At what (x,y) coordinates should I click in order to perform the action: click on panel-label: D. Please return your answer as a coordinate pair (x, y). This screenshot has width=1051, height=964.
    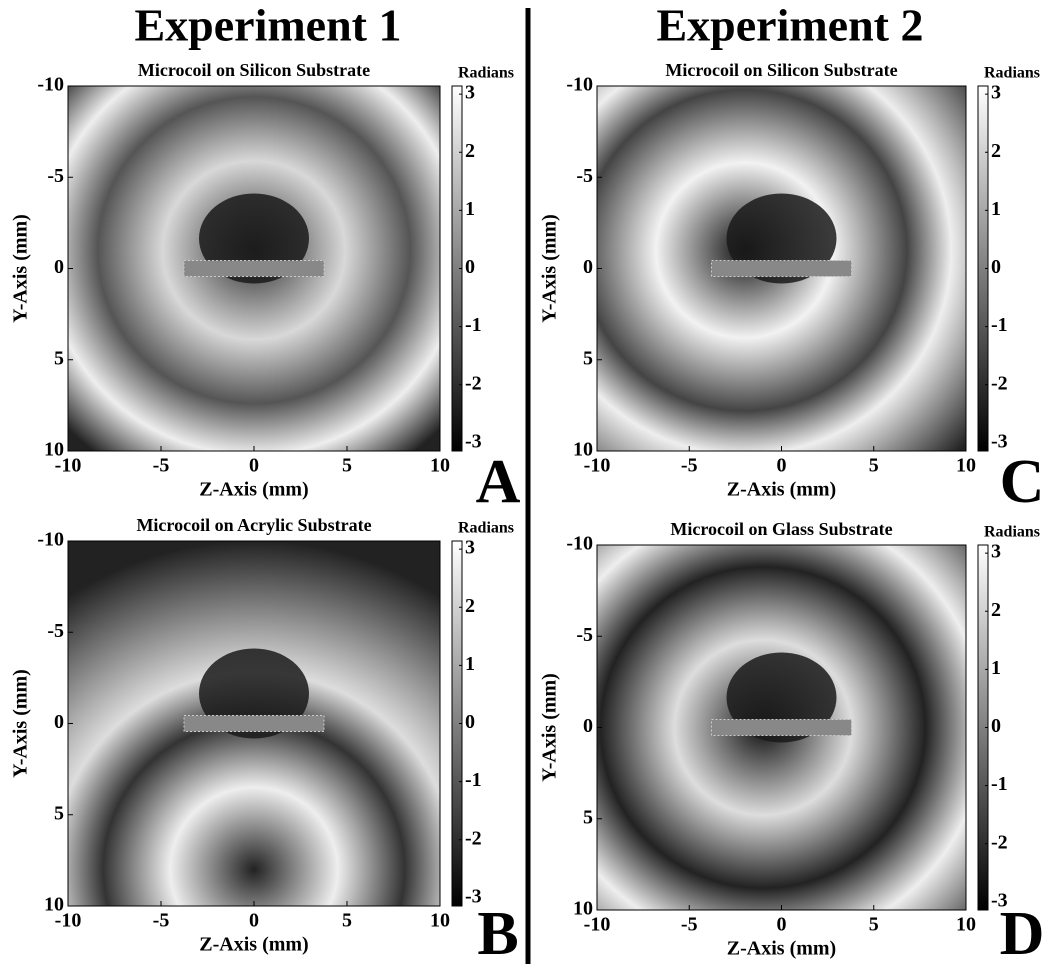
    Looking at the image, I should click on (1022, 932).